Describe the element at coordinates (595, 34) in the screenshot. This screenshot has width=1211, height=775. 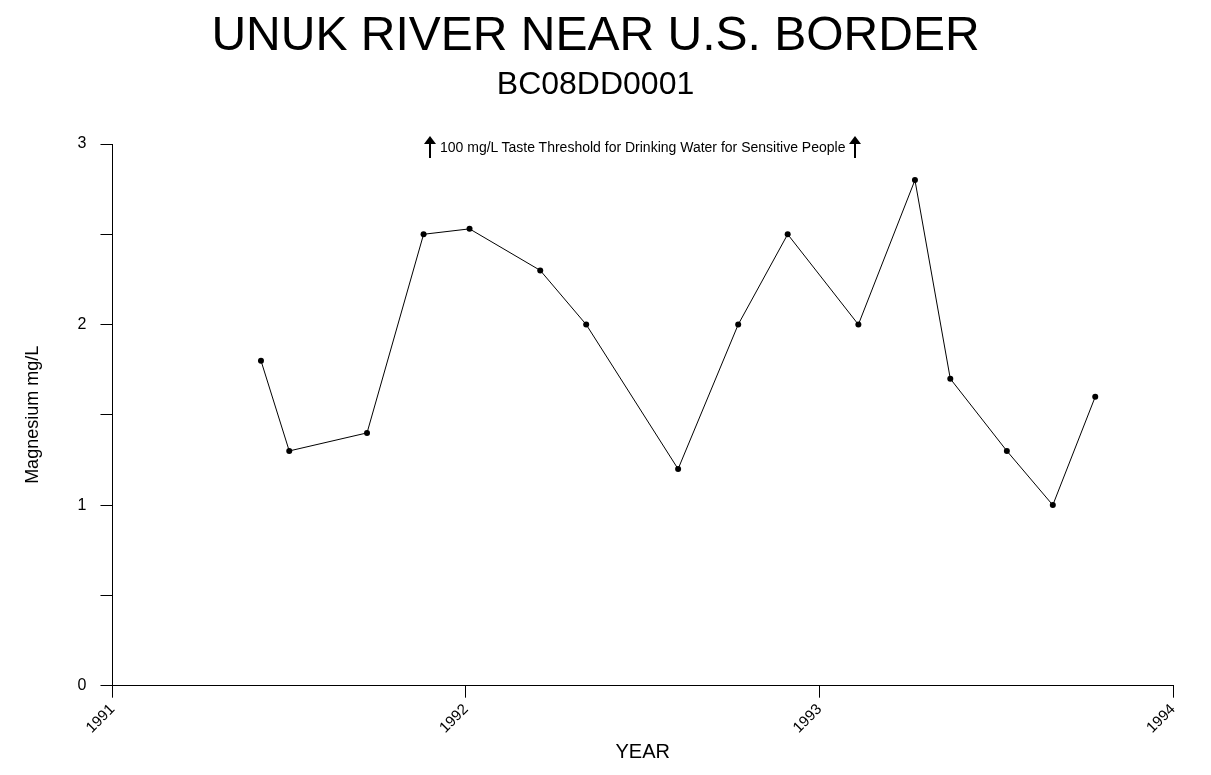
I see `chart-title: UNUK RIVER NEAR U.S. BORDER` at that location.